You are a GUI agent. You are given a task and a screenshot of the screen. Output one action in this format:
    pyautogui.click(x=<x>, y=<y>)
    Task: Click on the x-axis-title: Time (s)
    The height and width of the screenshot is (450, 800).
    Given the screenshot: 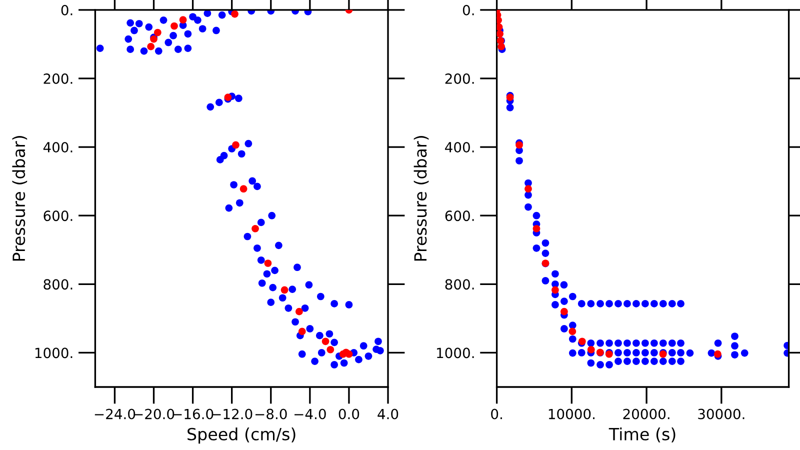 What is the action you would take?
    pyautogui.click(x=642, y=435)
    